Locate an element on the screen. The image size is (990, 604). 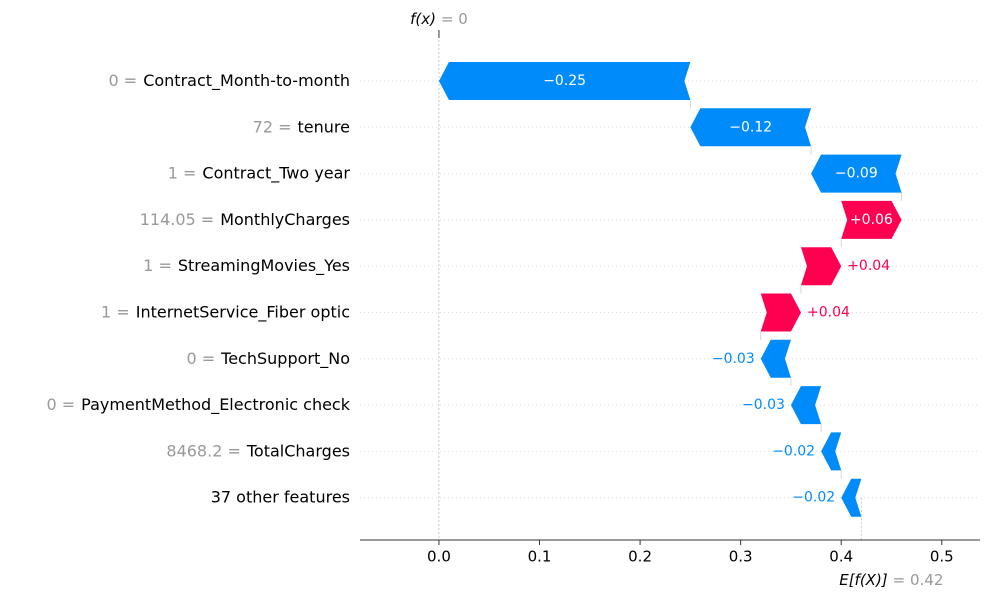
x-tick-label: 0.4 is located at coordinates (841, 557).